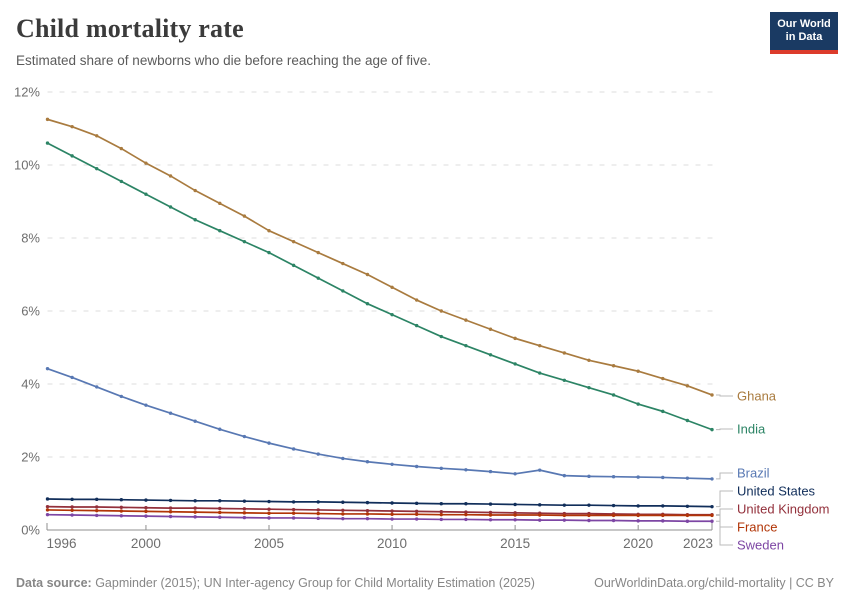  What do you see at coordinates (515, 520) in the screenshot?
I see `data-point-sweden-2015` at bounding box center [515, 520].